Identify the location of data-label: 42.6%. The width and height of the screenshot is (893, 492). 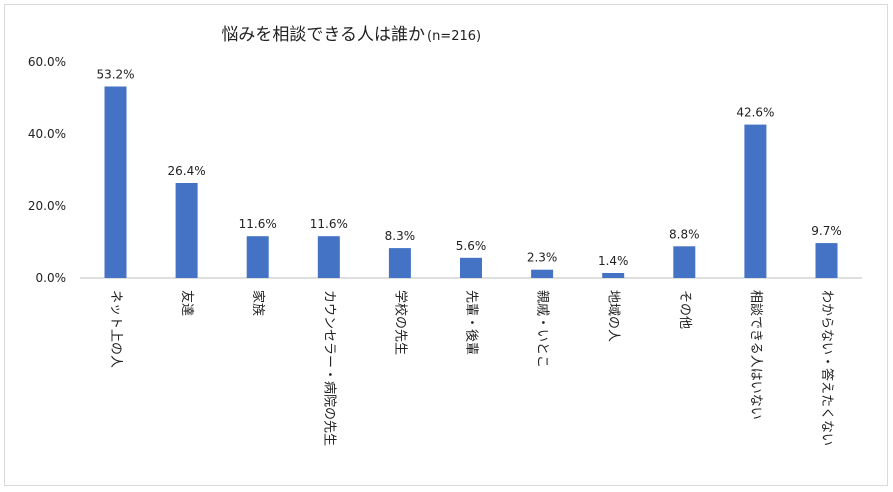
(755, 113).